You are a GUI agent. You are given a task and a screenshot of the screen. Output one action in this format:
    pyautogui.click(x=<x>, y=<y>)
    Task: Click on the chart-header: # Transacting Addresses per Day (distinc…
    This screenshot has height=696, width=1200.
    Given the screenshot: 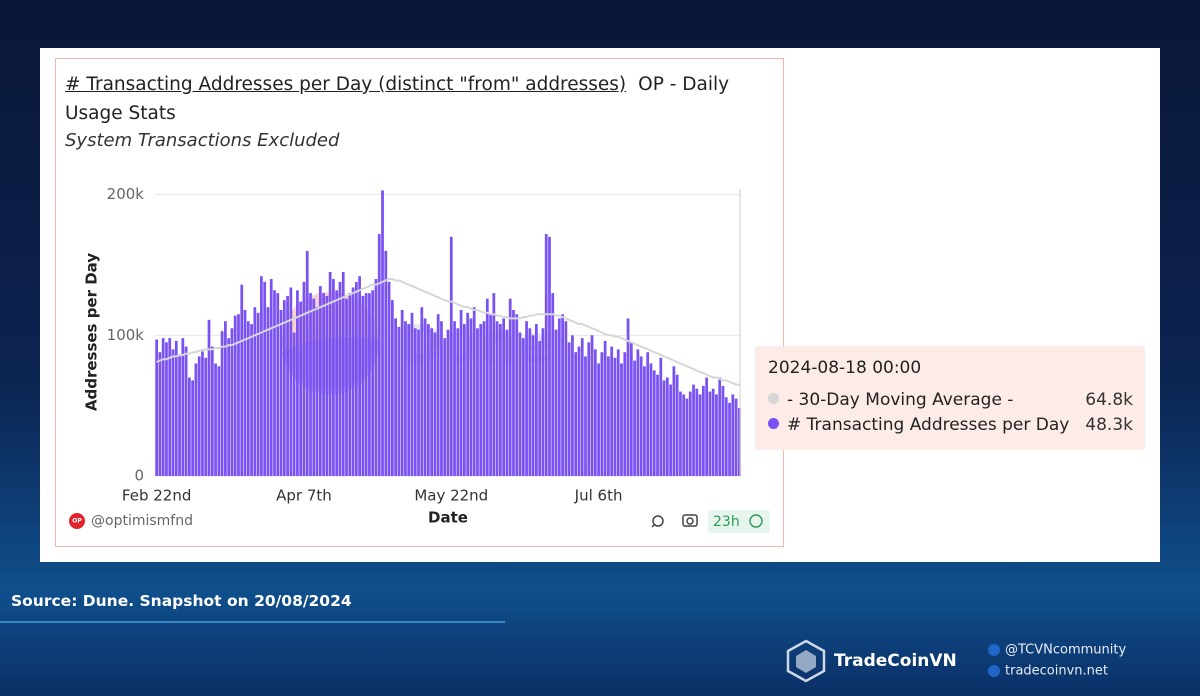 What is the action you would take?
    pyautogui.click(x=410, y=99)
    